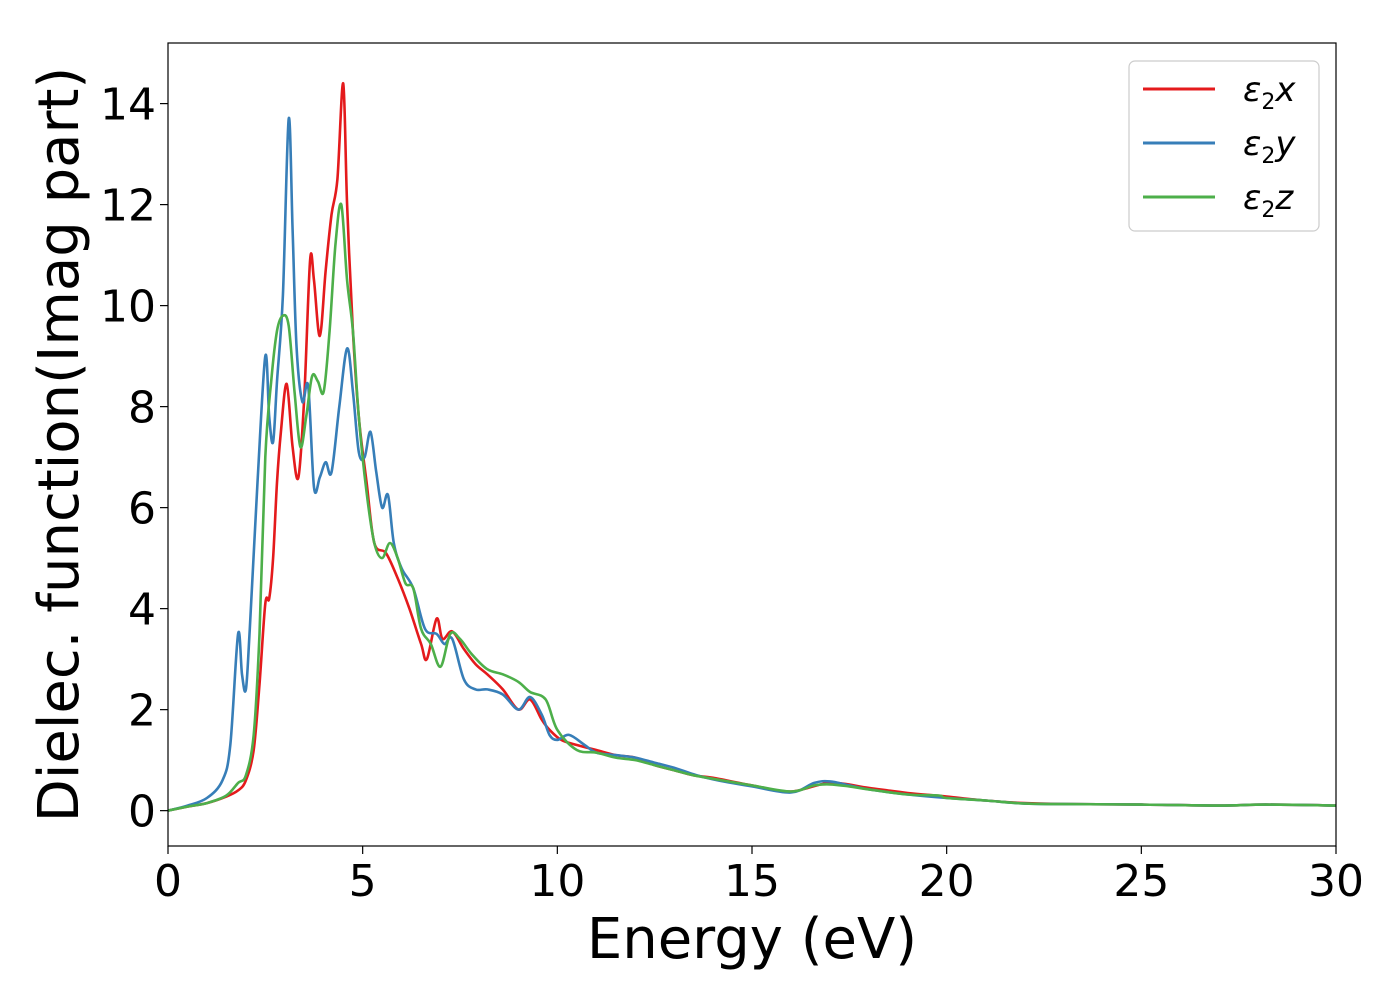  I want to click on legend-box, so click(1224, 146).